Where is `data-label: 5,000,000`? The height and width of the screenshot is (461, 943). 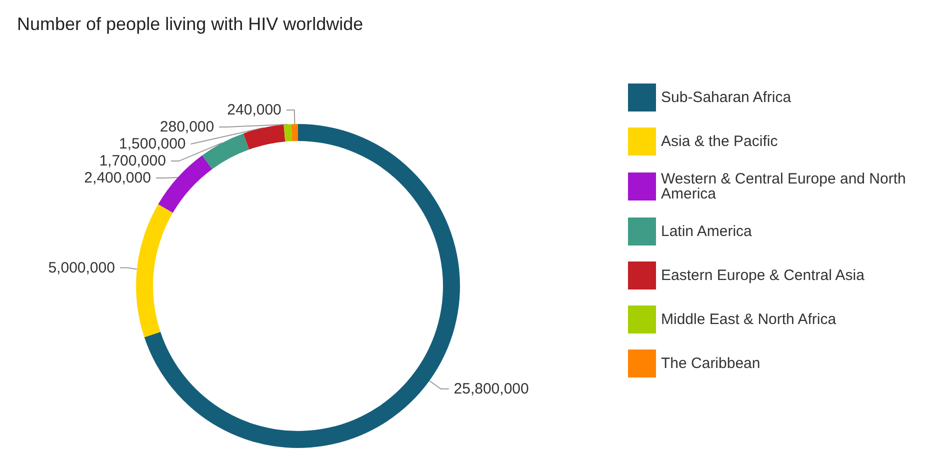 data-label: 5,000,000 is located at coordinates (81, 267).